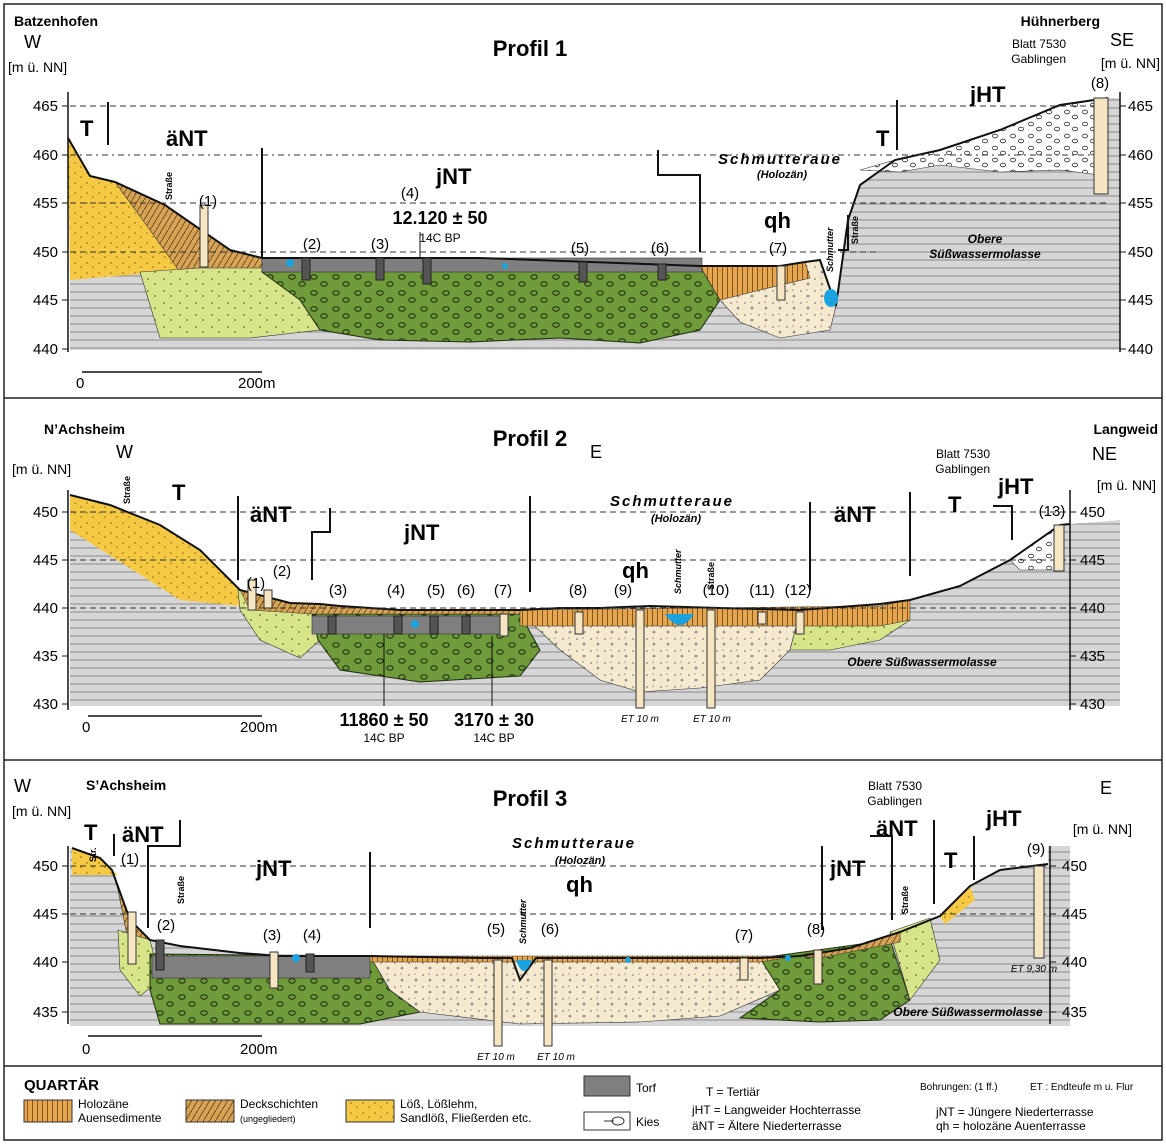 This screenshot has height=1144, width=1166. What do you see at coordinates (84, 429) in the screenshot?
I see `left-place: N’Achsheim` at bounding box center [84, 429].